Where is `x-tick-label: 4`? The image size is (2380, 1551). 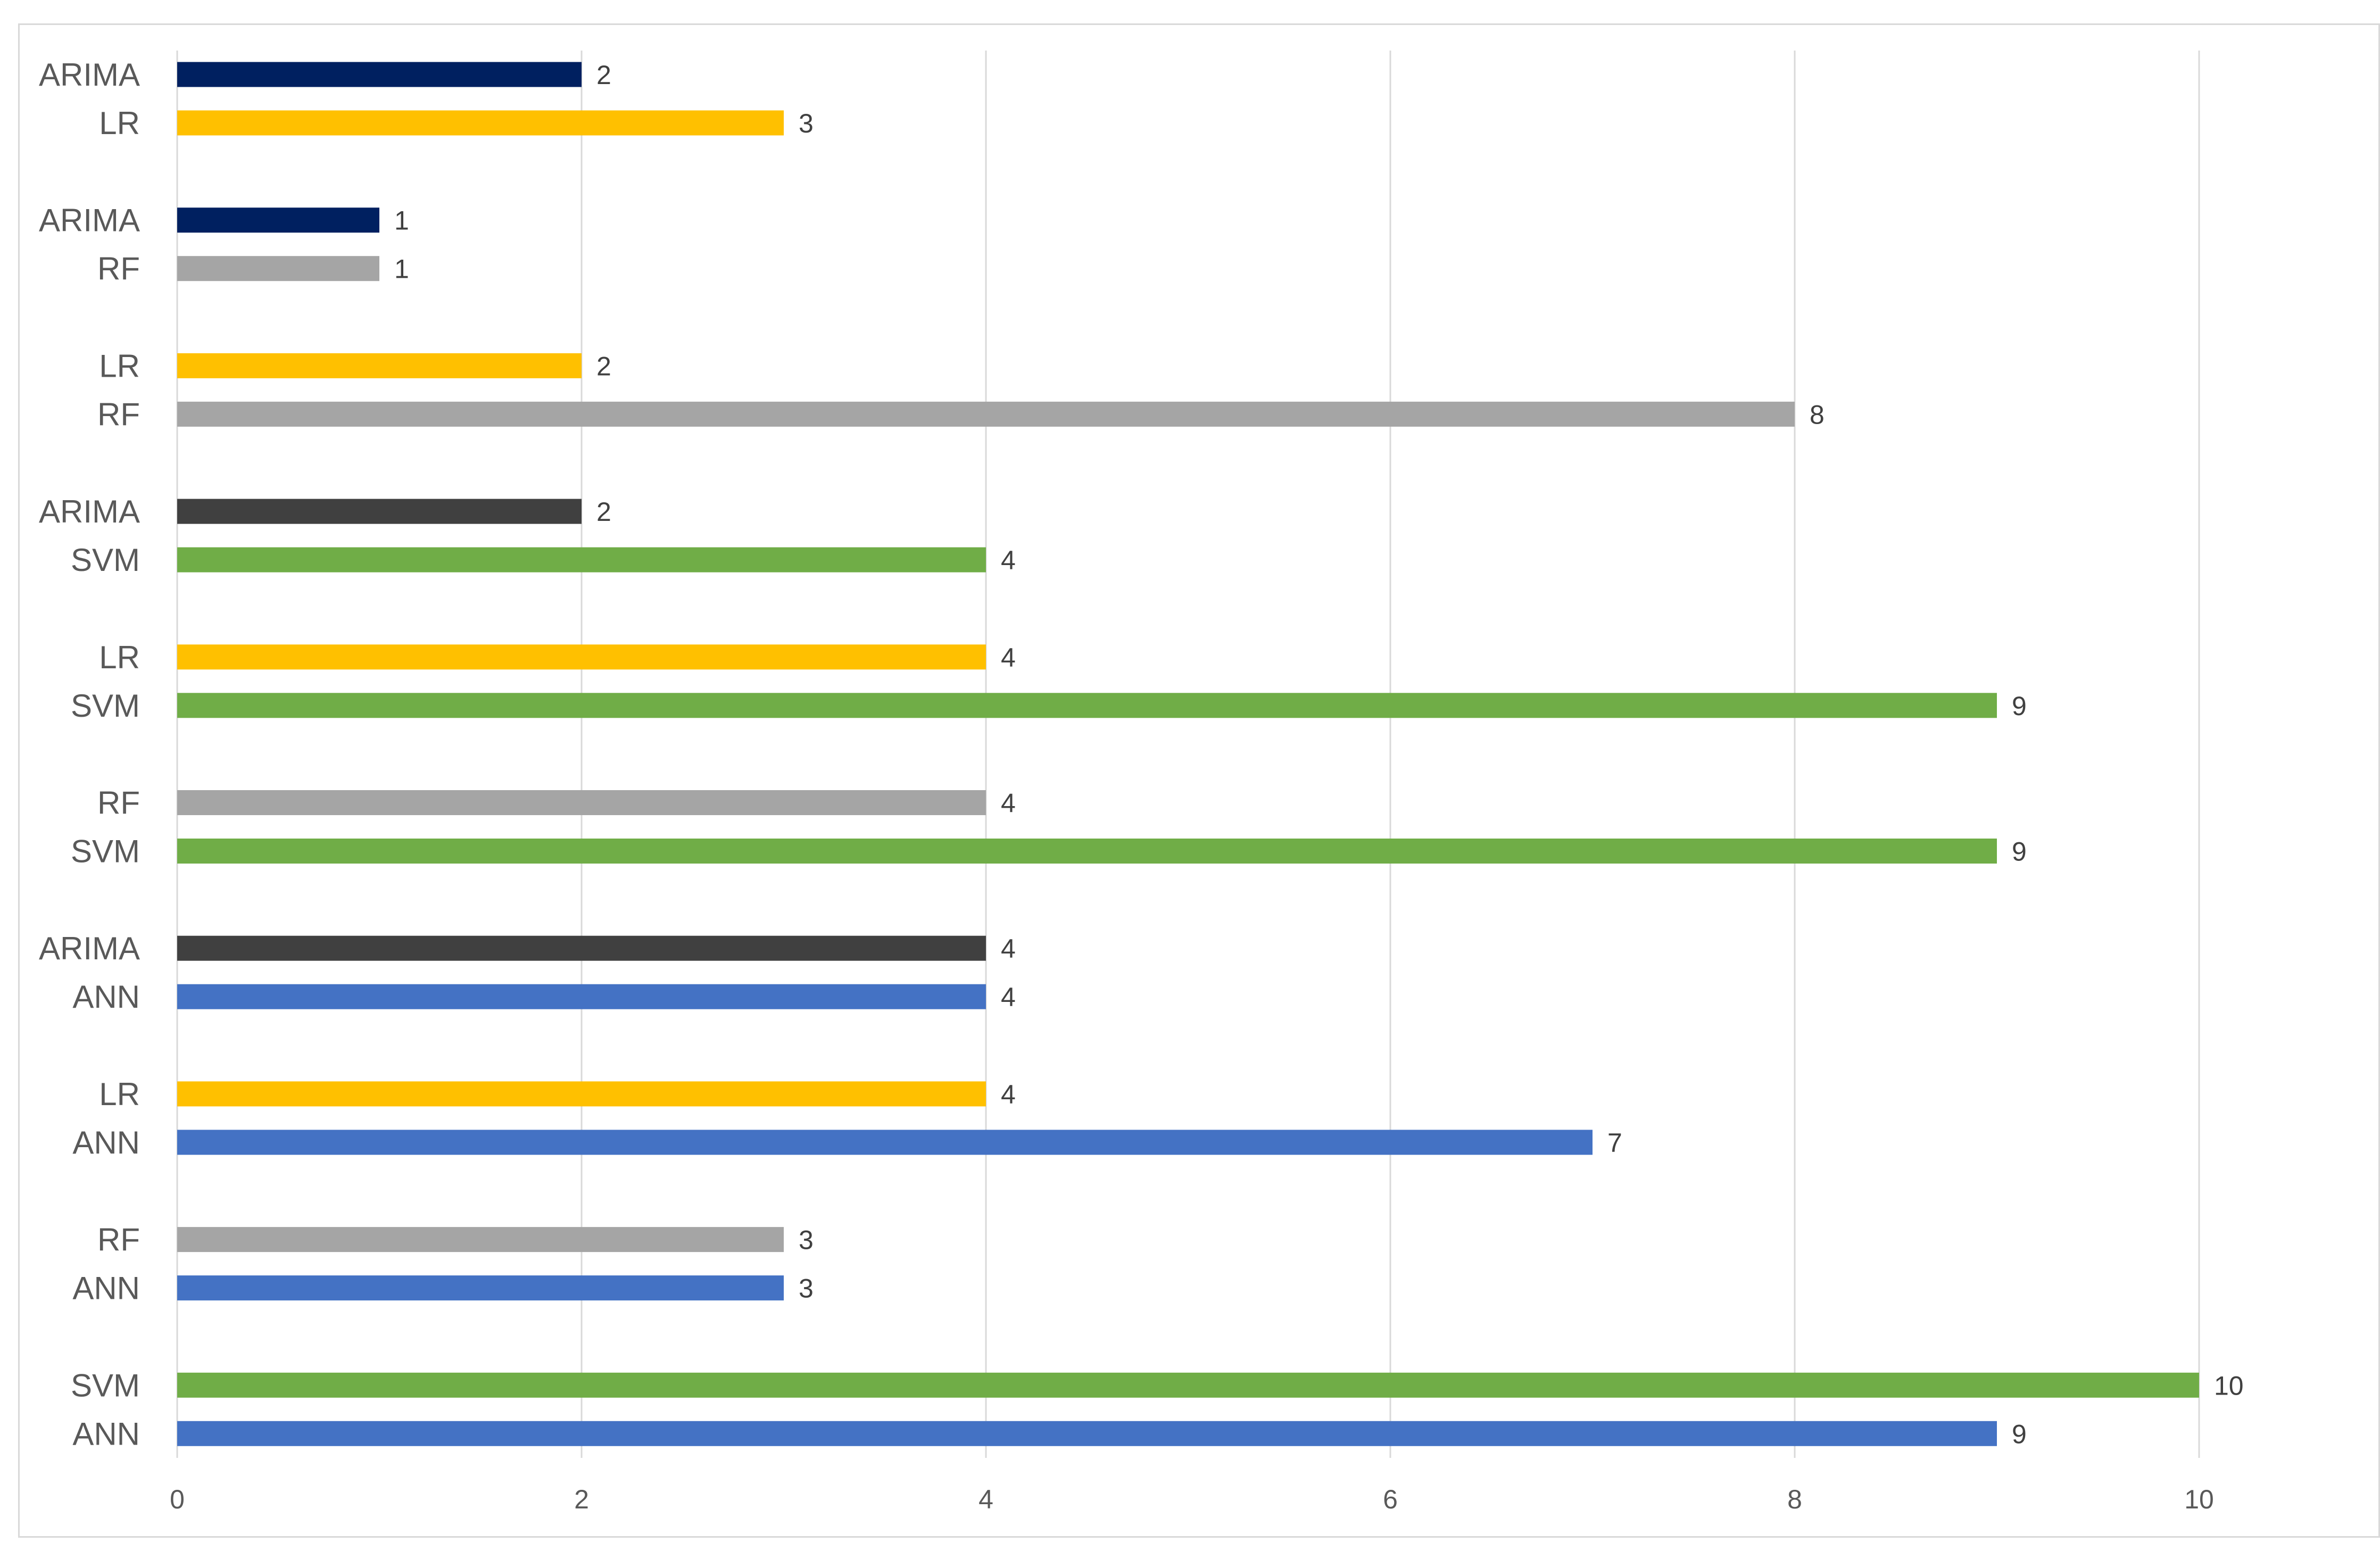
x-tick-label: 4 is located at coordinates (985, 1499).